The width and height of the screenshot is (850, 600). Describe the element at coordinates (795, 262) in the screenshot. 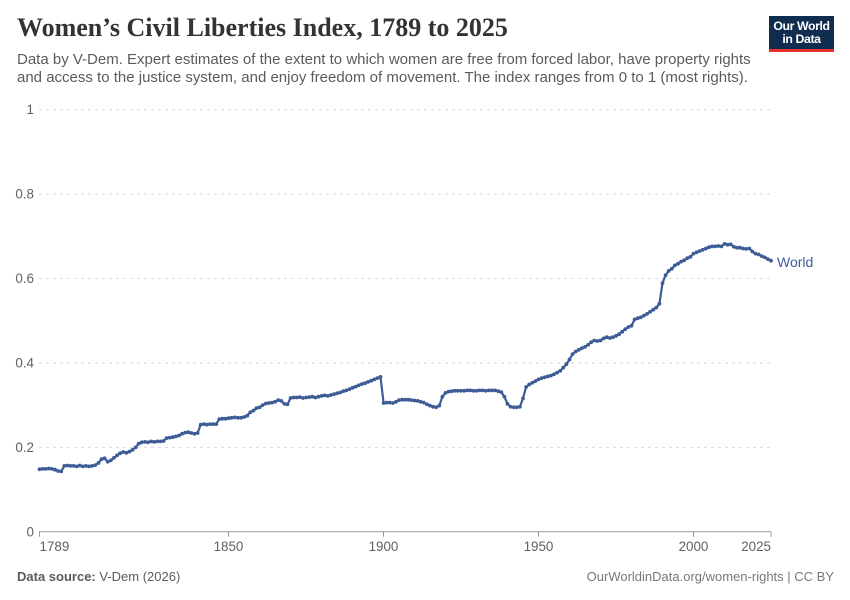

I see `svg-text: World` at that location.